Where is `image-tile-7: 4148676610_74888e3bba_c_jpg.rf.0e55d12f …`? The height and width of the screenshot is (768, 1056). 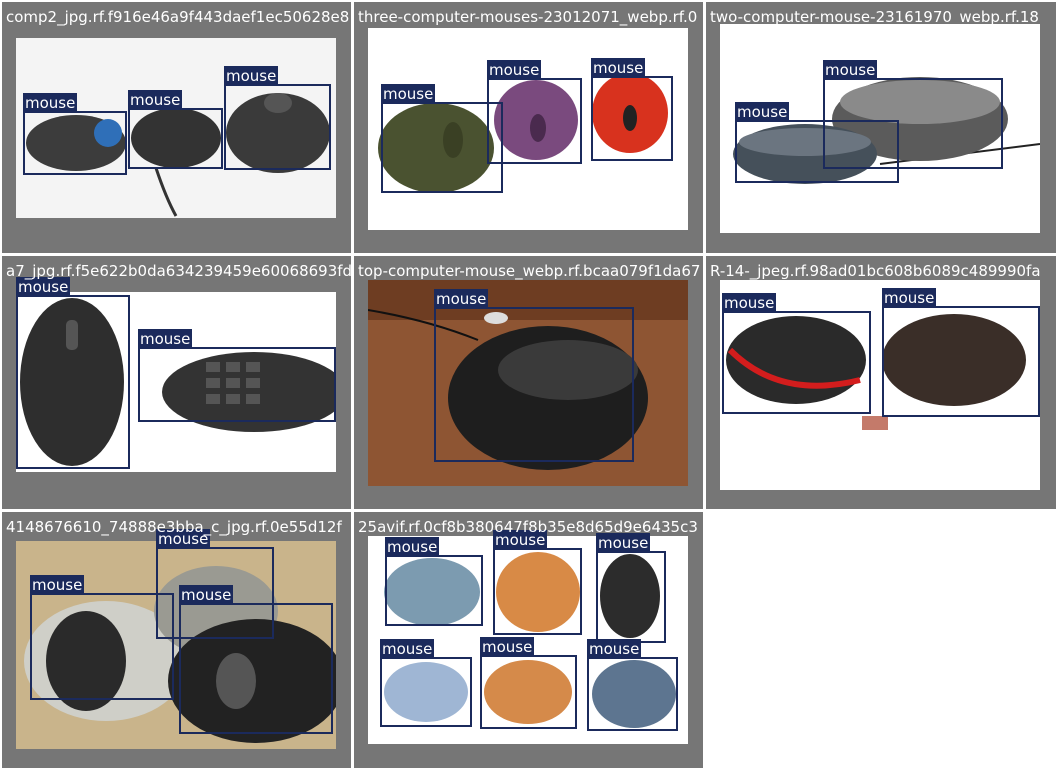 image-tile-7: 4148676610_74888e3bba_c_jpg.rf.0e55d12f … is located at coordinates (176, 640).